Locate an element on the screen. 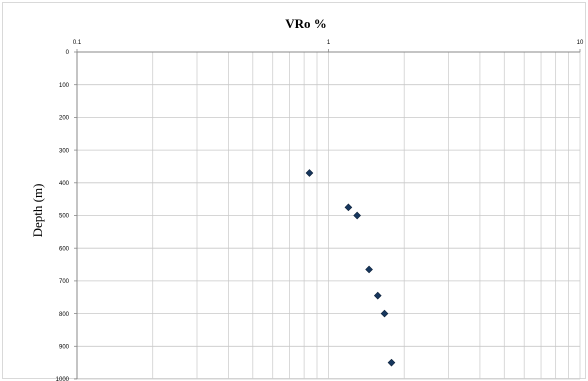 The image size is (588, 381). x-tick-labels: 0.1 1 10 is located at coordinates (328, 43).